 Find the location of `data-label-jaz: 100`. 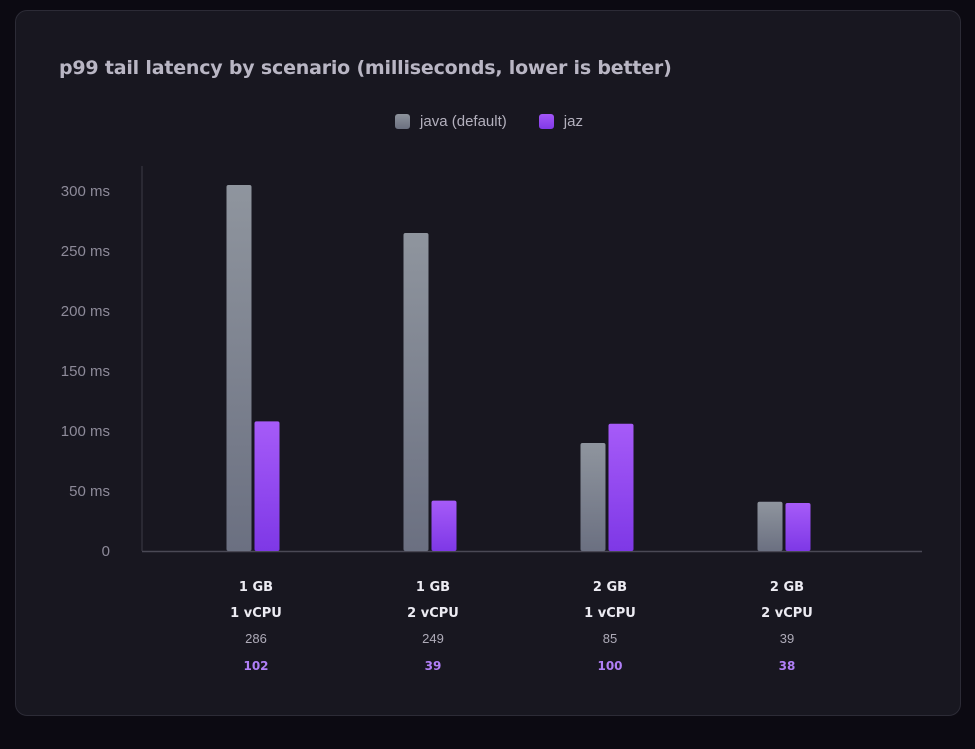

data-label-jaz: 100 is located at coordinates (609, 666).